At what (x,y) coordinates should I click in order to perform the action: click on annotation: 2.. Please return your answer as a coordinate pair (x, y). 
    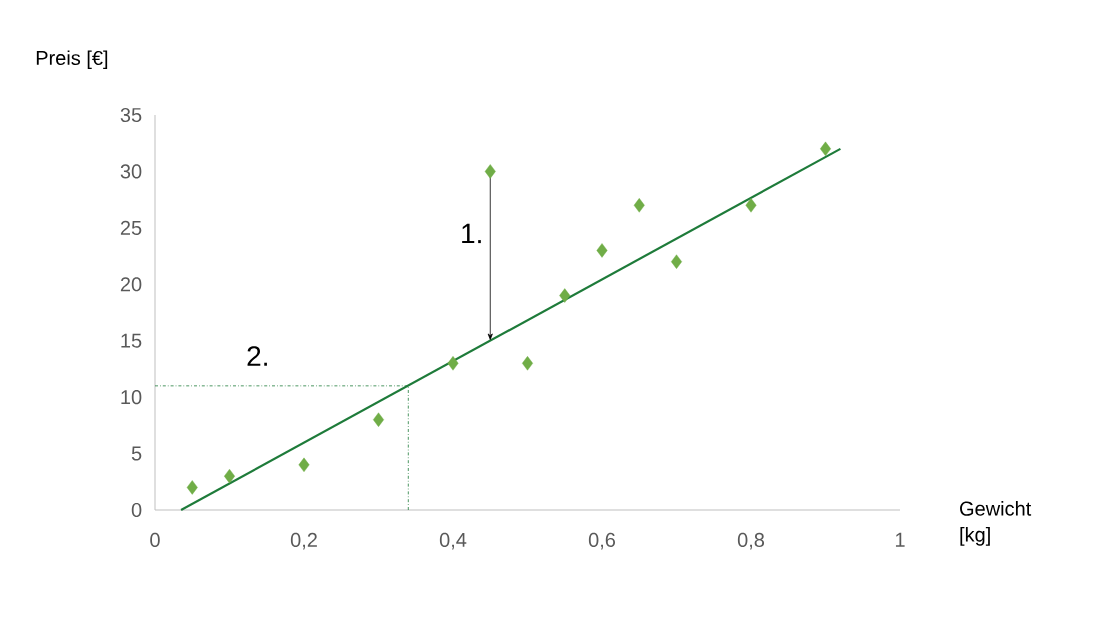
    Looking at the image, I should click on (257, 356).